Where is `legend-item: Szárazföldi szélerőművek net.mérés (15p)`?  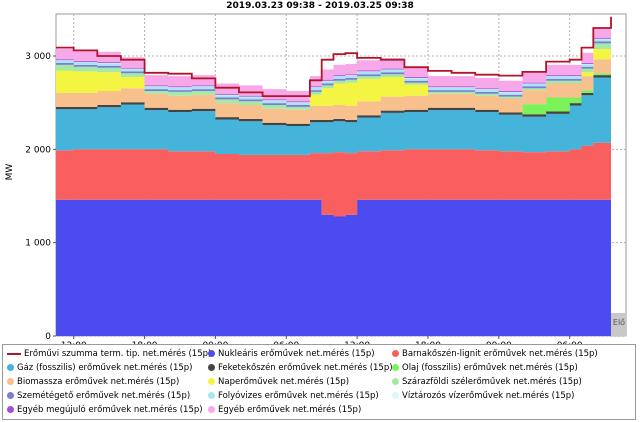
legend-item: Szárazföldi szélerőművek net.mérés (15p) is located at coordinates (487, 382).